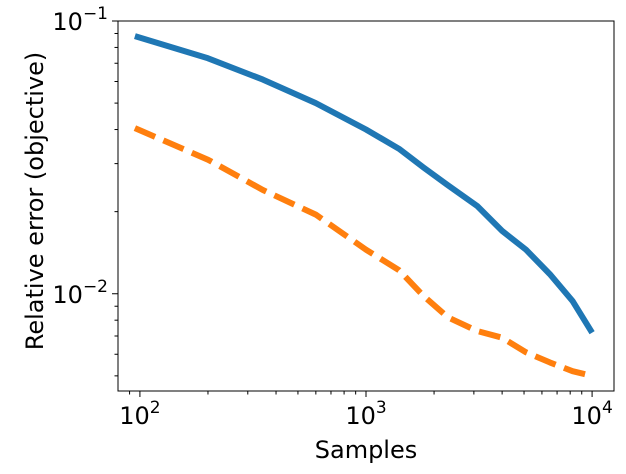 The image size is (626, 474). I want to click on y-tick-label: 10⁻¹, so click(80, 20).